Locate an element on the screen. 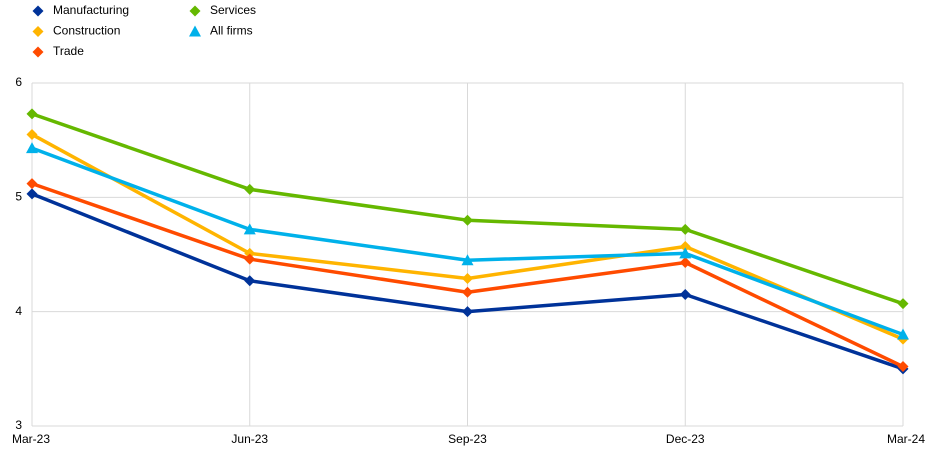 The height and width of the screenshot is (451, 944). y-tick-label: 5 is located at coordinates (18, 197).